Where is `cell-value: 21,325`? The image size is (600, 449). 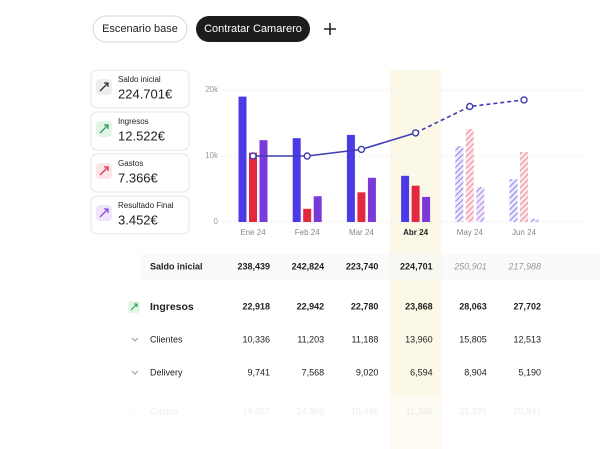 cell-value: 21,325 is located at coordinates (473, 411).